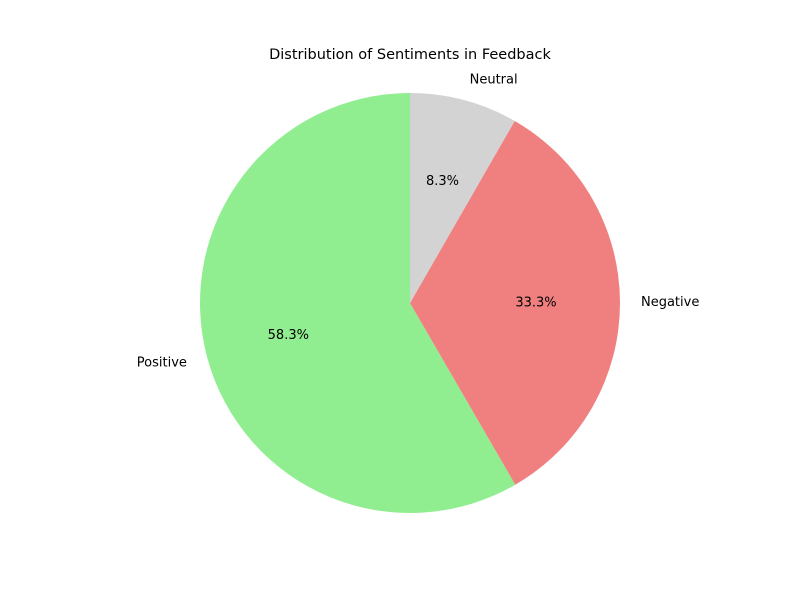 The width and height of the screenshot is (800, 600). What do you see at coordinates (410, 55) in the screenshot?
I see `chart-title: Distribution of Sentiments in Feedback` at bounding box center [410, 55].